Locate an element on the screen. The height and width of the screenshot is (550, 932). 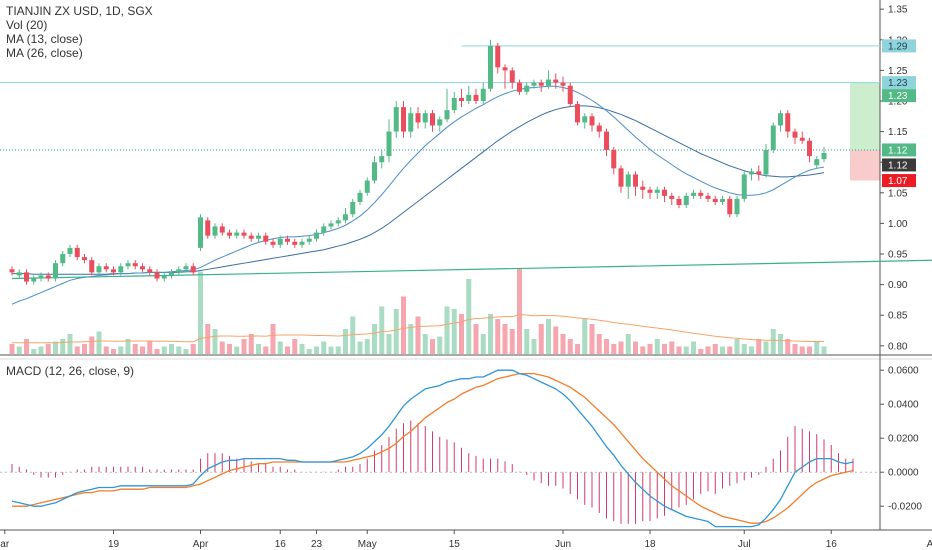
time-tick-label: Jun is located at coordinates (563, 544).